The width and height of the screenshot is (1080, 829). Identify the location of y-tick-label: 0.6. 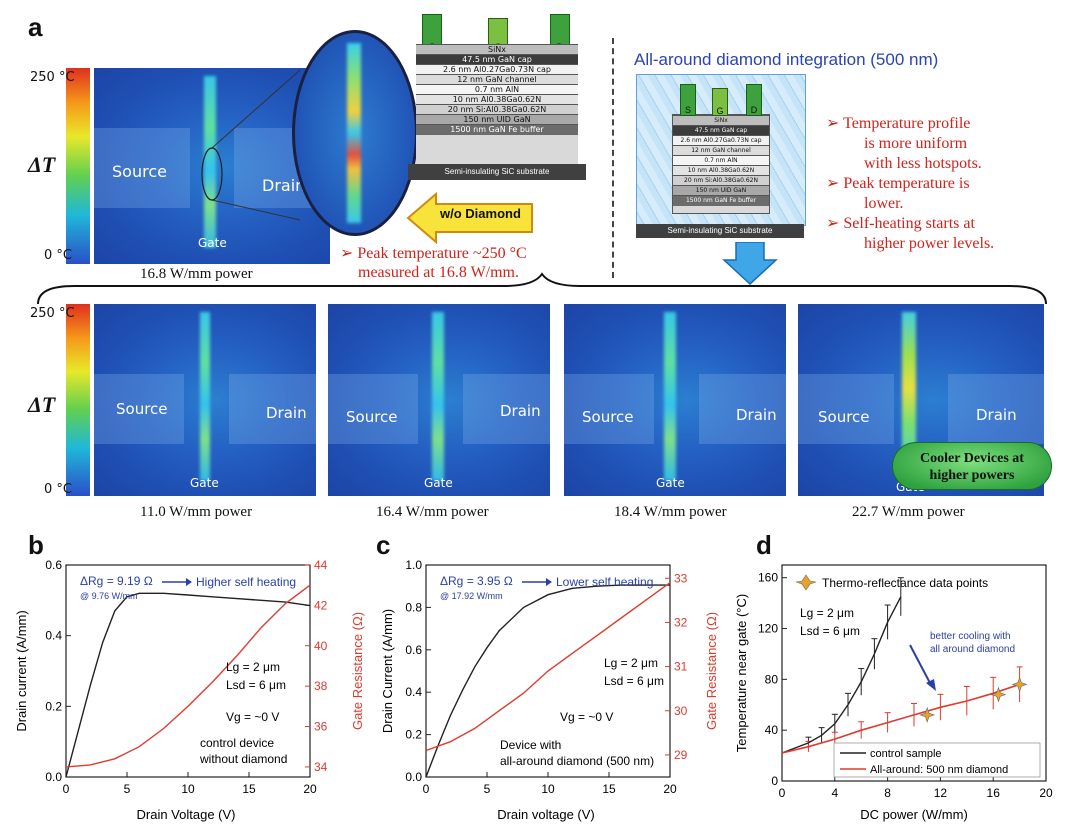
(413, 650).